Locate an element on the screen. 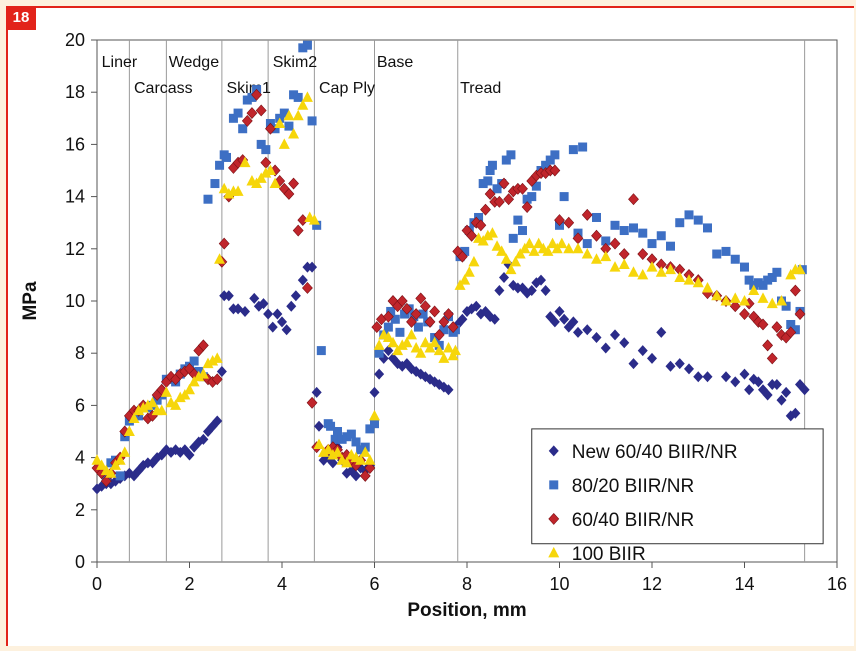 The width and height of the screenshot is (856, 651). y-tick-label: 0 is located at coordinates (80, 562).